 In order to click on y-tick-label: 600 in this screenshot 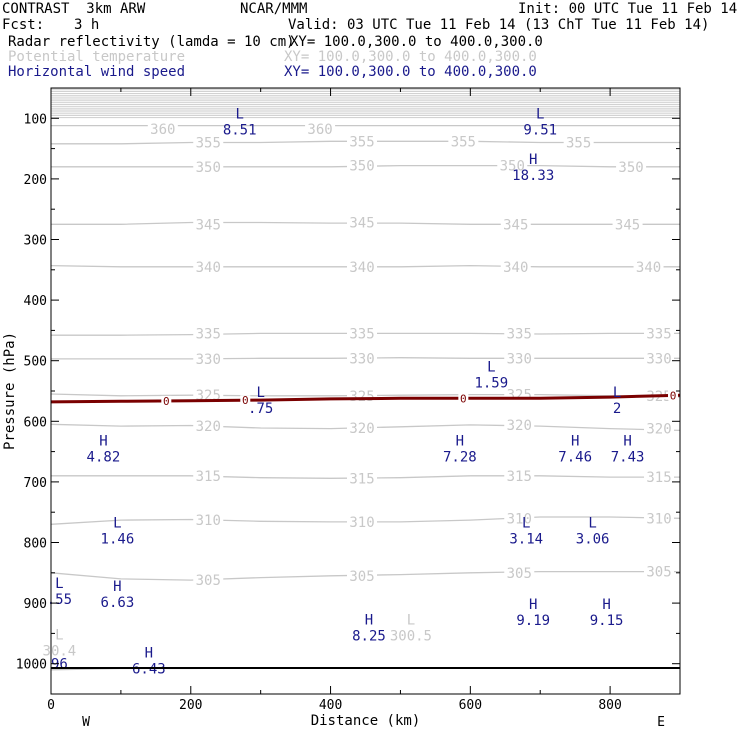, I will do `click(35, 422)`.